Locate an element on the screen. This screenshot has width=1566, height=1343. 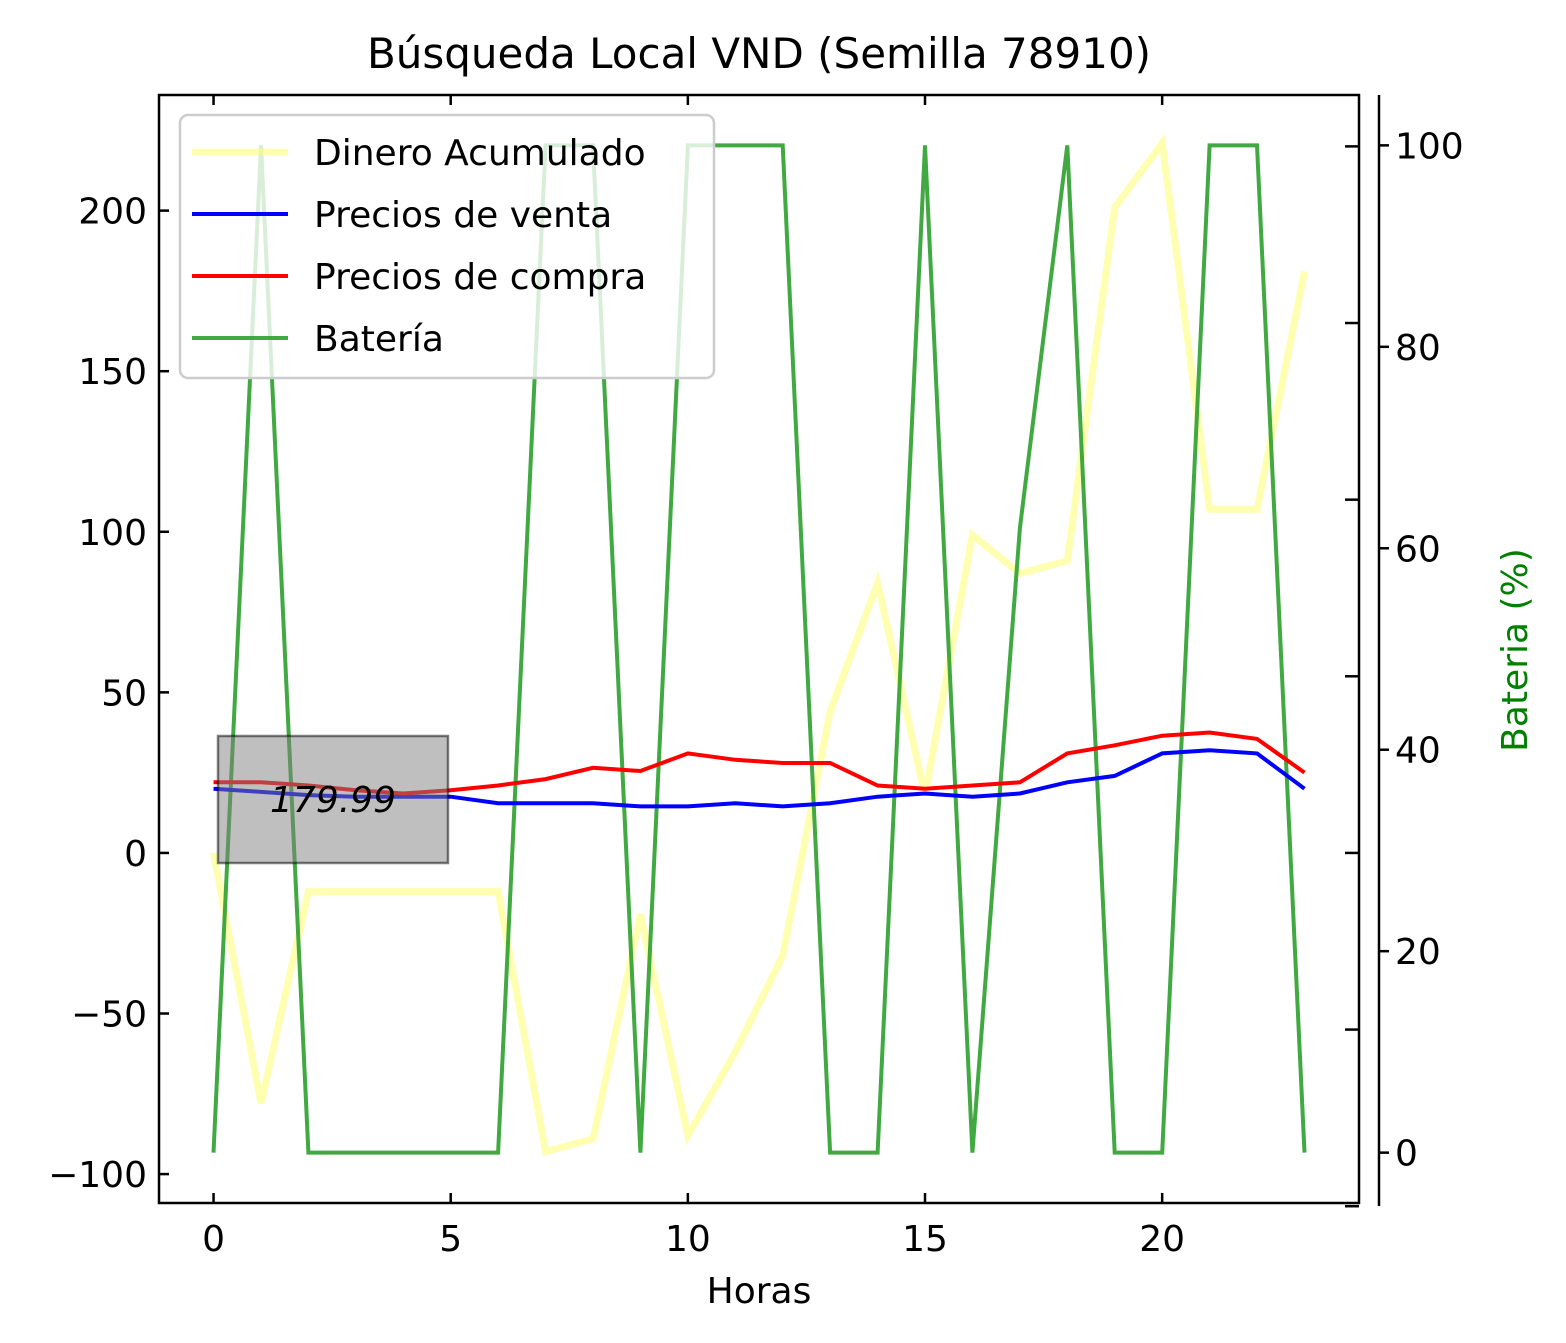
legend-label-3: Precios de compra is located at coordinates (480, 277).